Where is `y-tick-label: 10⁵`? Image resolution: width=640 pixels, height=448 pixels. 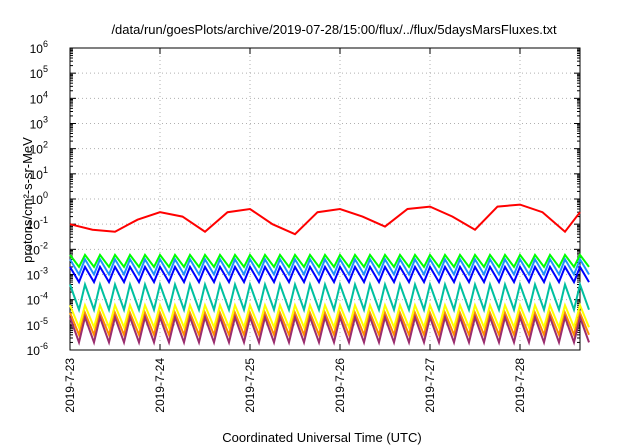
y-tick-label: 10⁵ is located at coordinates (39, 72).